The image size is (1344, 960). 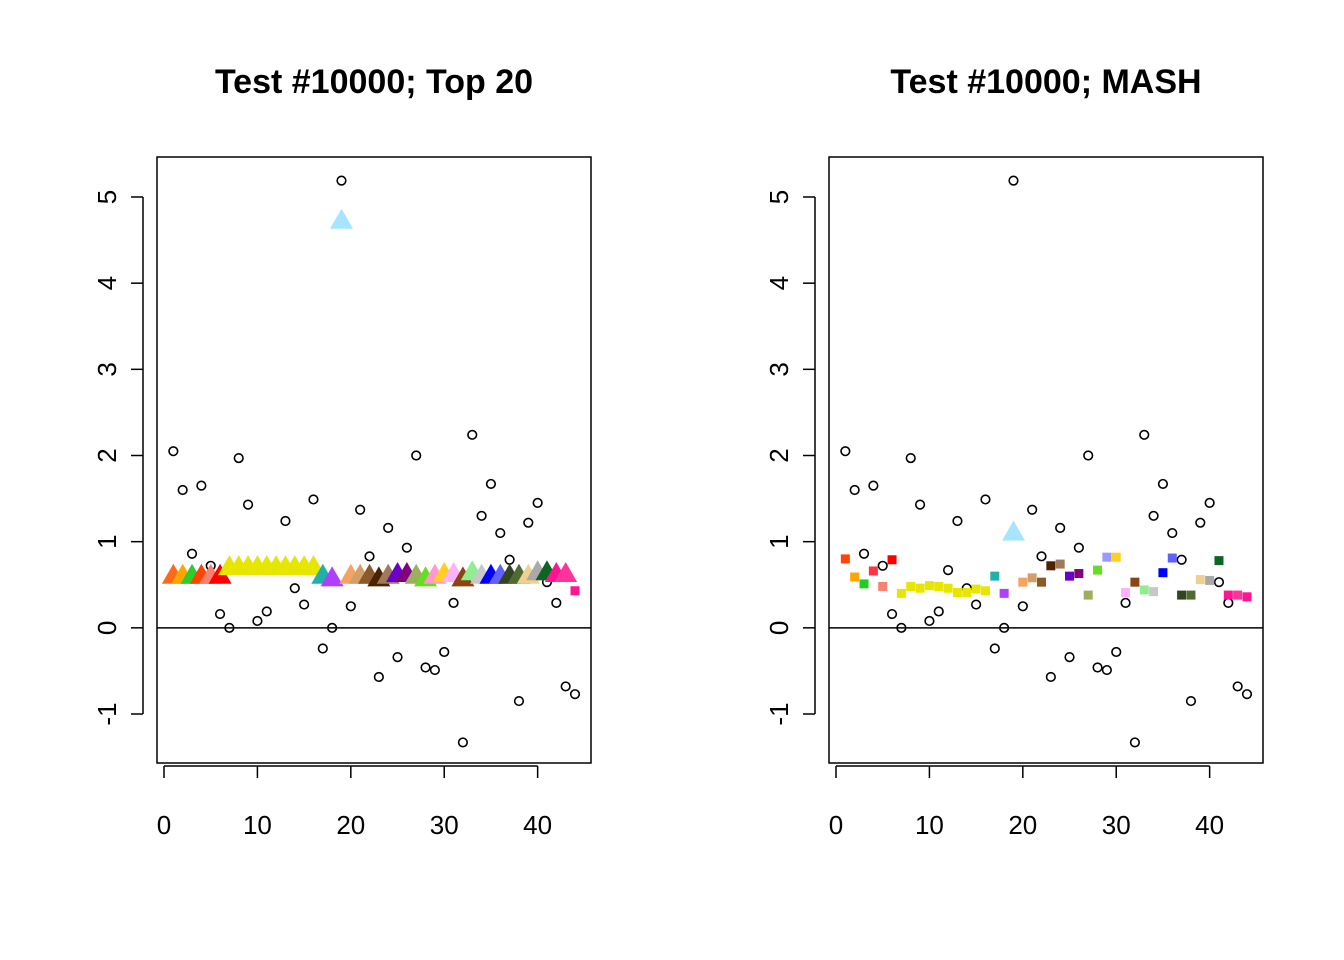 I want to click on y-tick-label: 1, so click(x=107, y=541).